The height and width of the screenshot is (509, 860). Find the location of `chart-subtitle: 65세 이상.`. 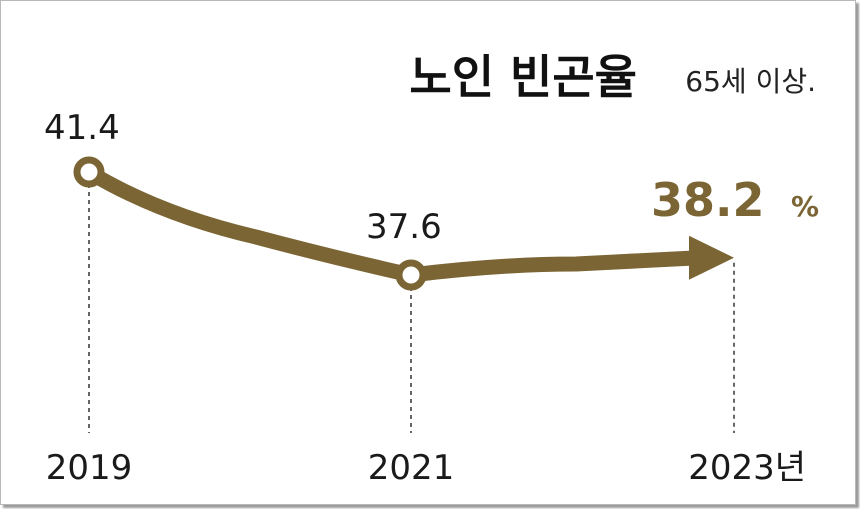

chart-subtitle: 65세 이상. is located at coordinates (750, 81).